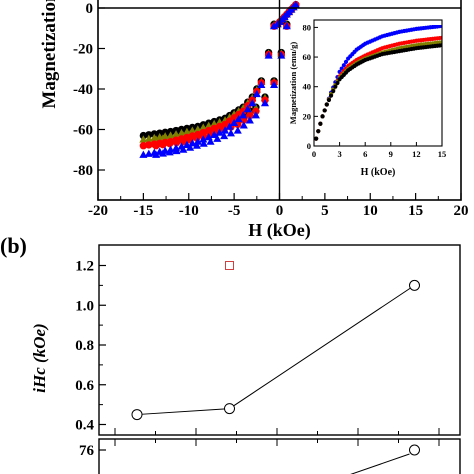 Image resolution: width=474 pixels, height=474 pixels. I want to click on inset-x-label: H (kOe), so click(378, 172).